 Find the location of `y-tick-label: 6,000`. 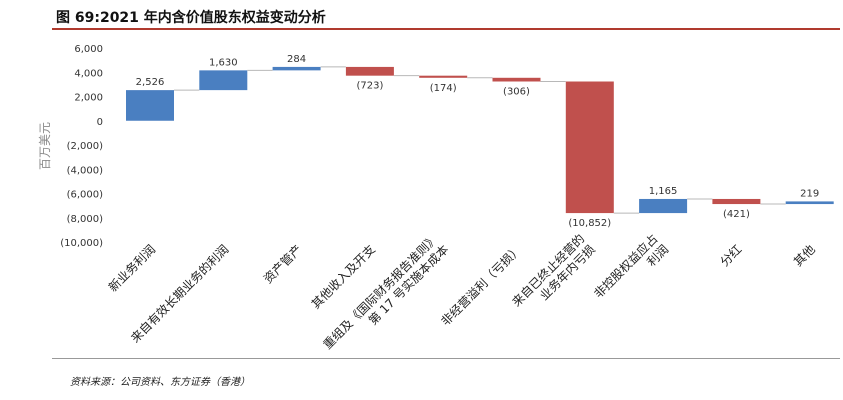

y-tick-label: 6,000 is located at coordinates (88, 49).